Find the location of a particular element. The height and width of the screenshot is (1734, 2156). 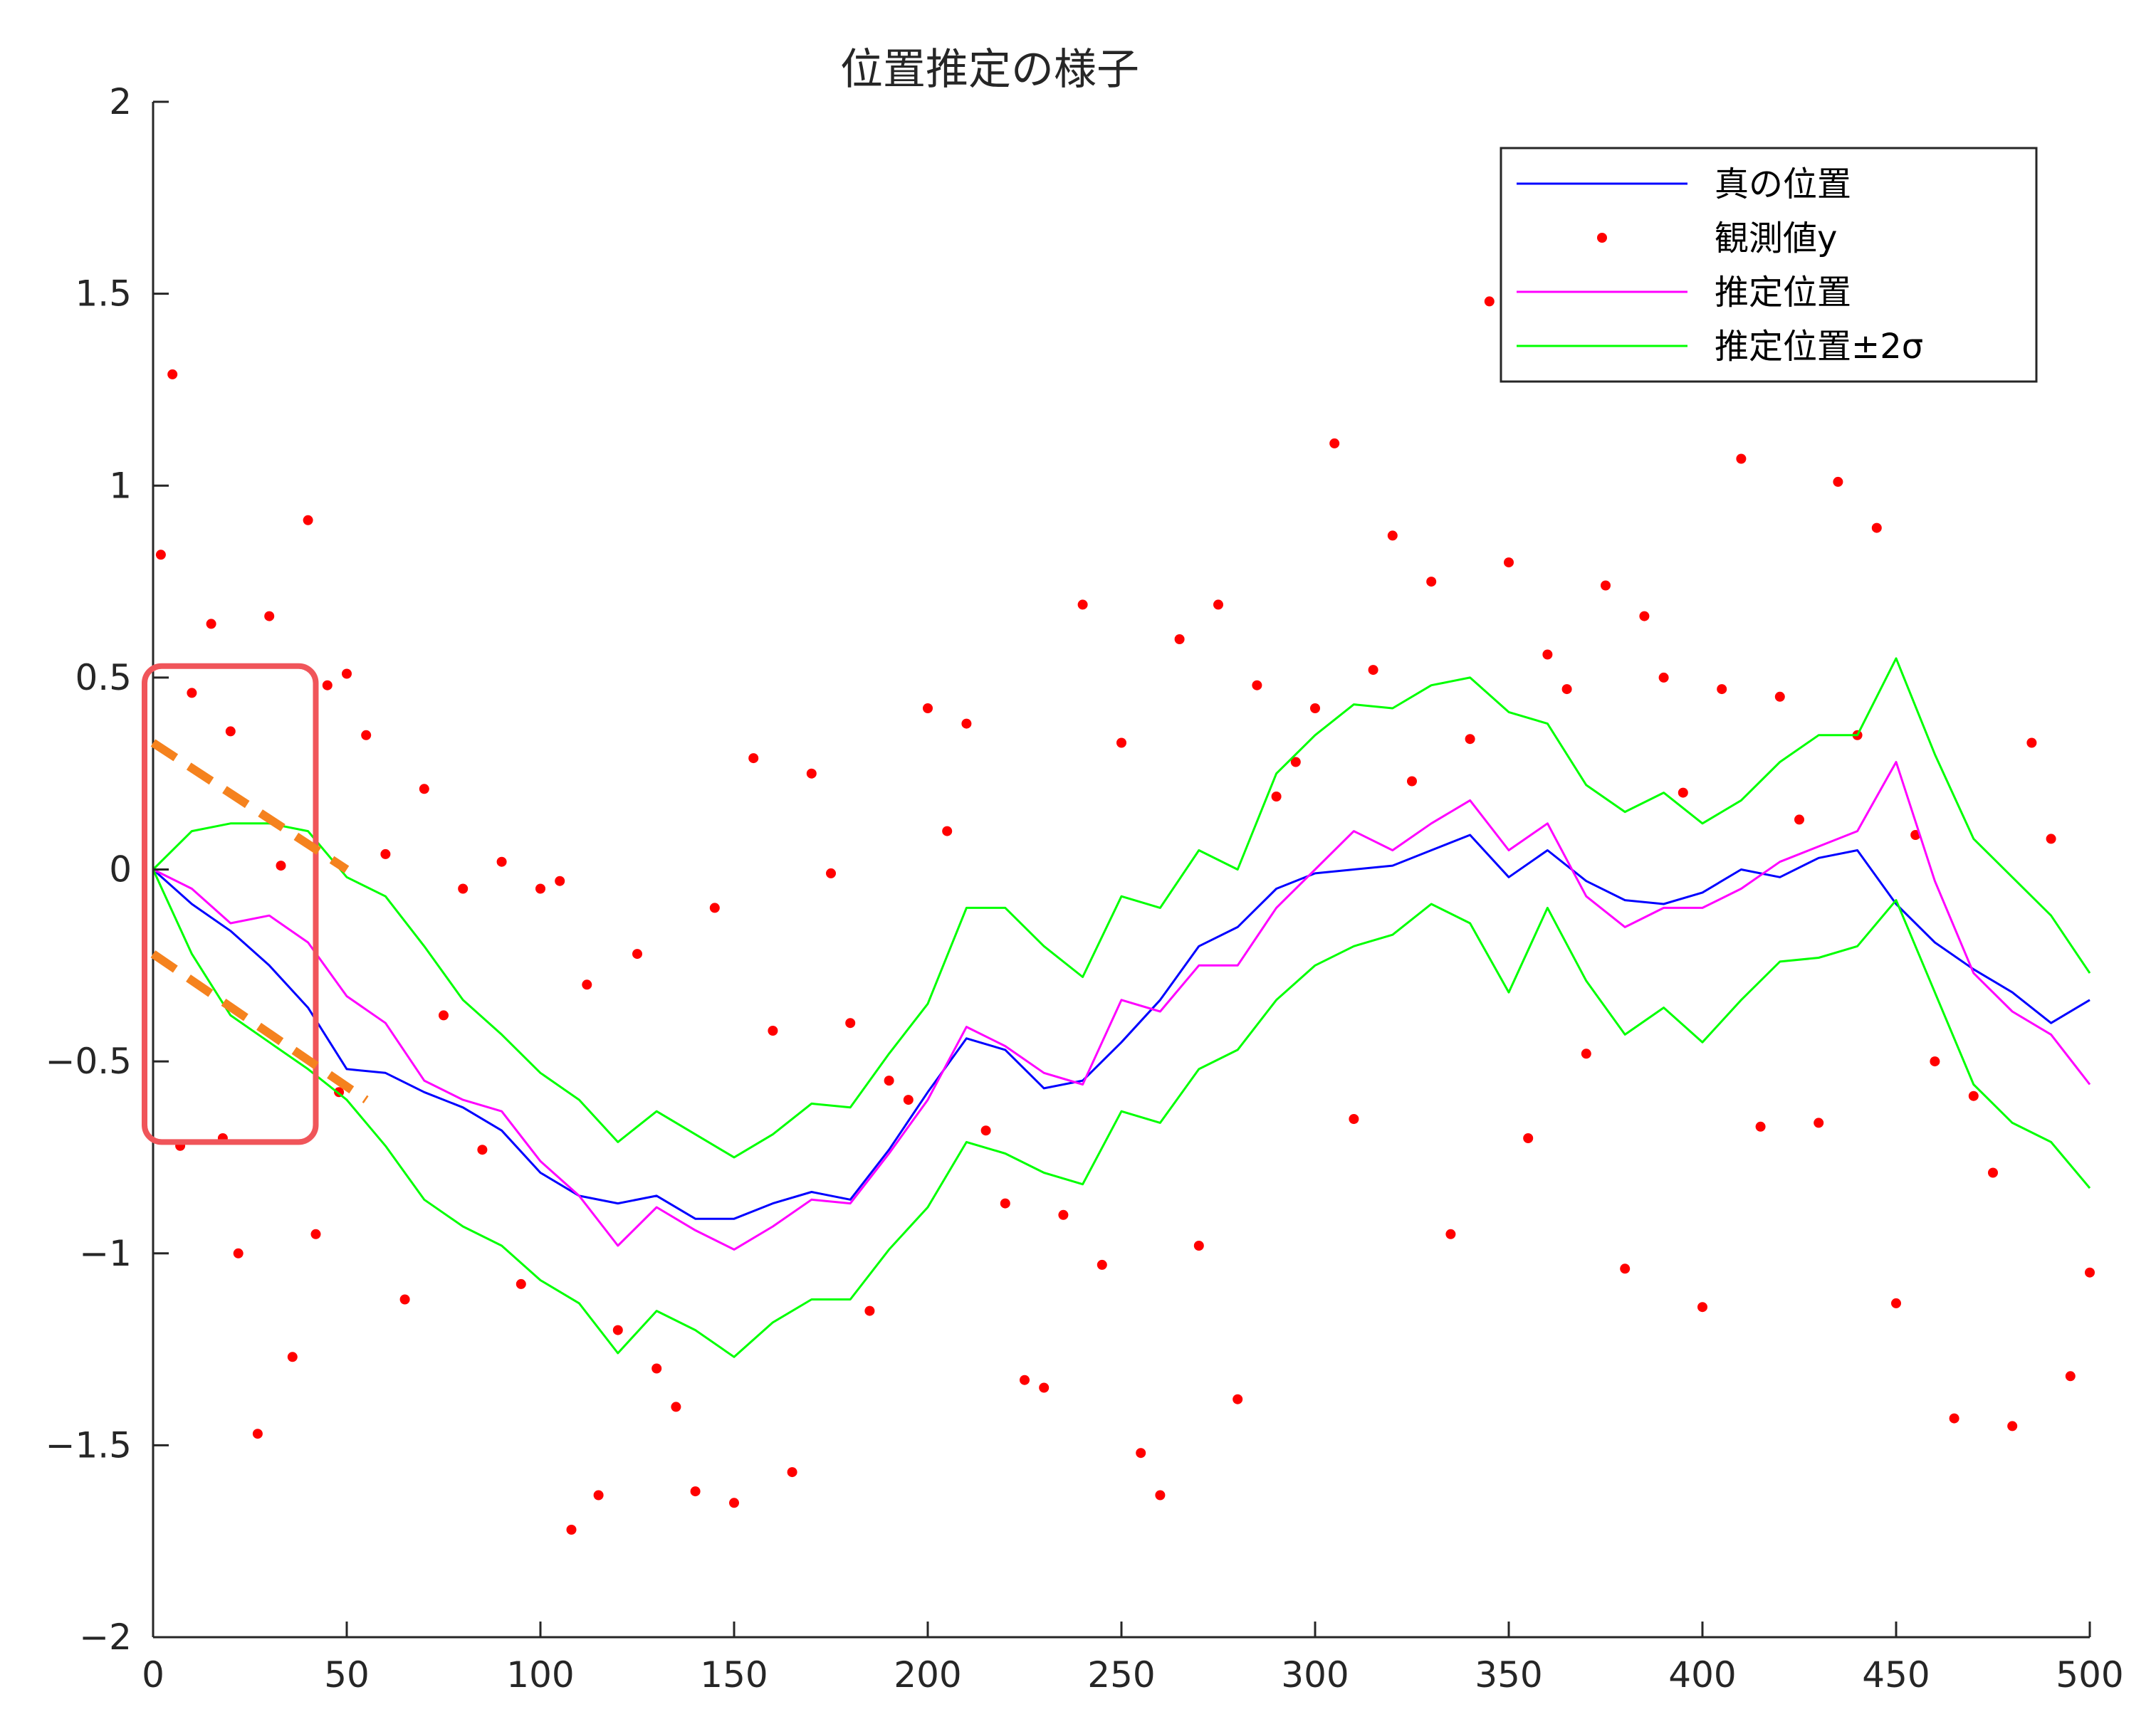

y-tick-label: 1 is located at coordinates (120, 485).